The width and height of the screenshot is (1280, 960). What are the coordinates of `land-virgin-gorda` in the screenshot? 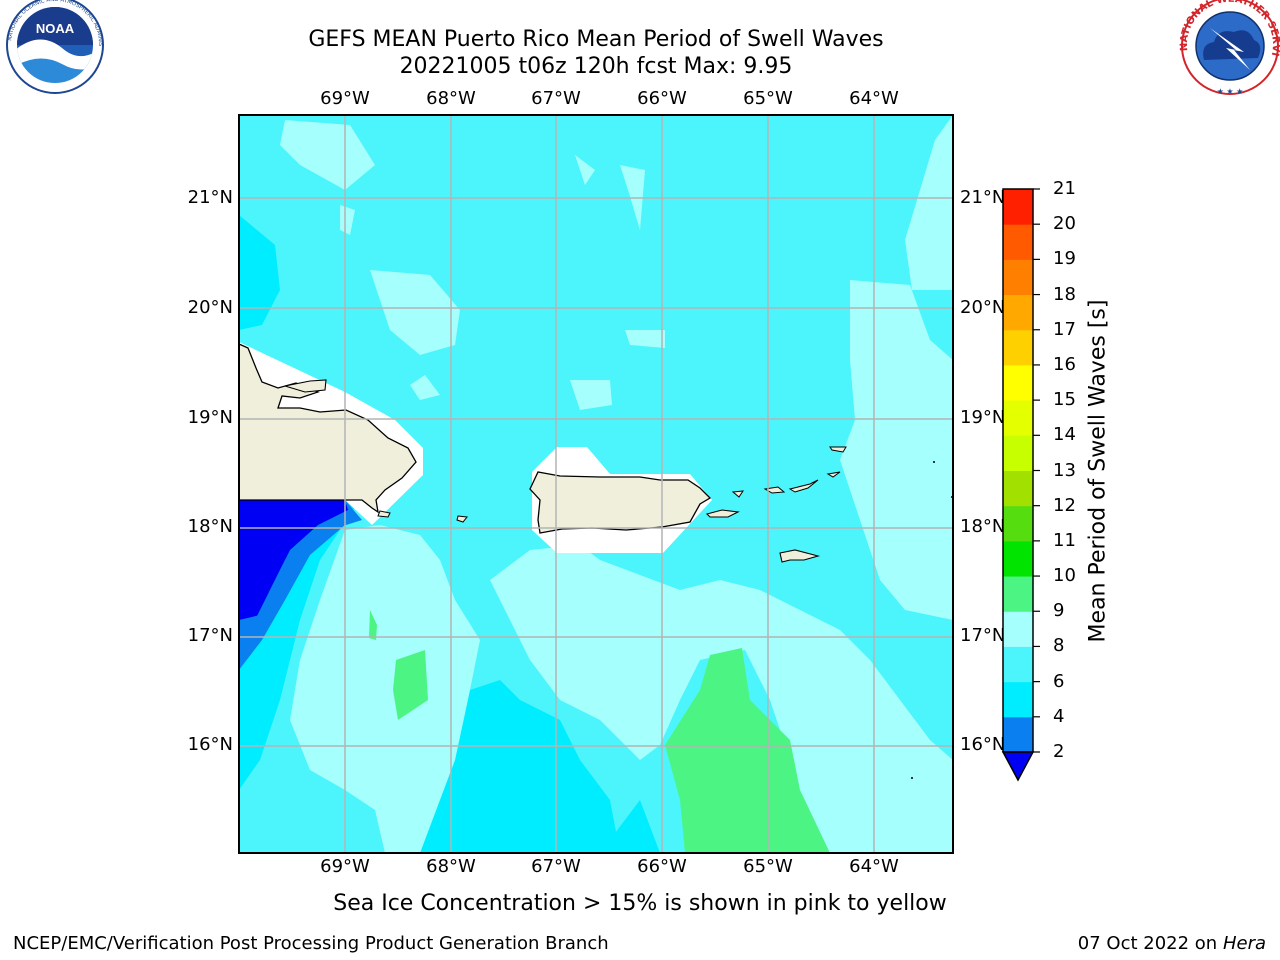 It's located at (833, 474).